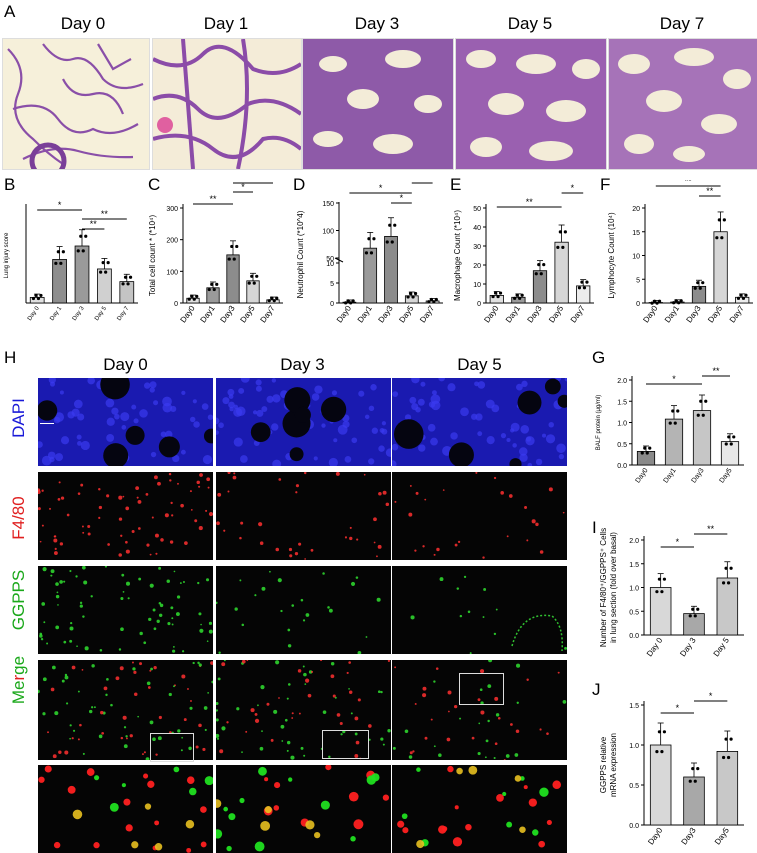 This screenshot has height=853, width=757. What do you see at coordinates (634, 706) in the screenshot?
I see `y-tick-label: 1.5` at bounding box center [634, 706].